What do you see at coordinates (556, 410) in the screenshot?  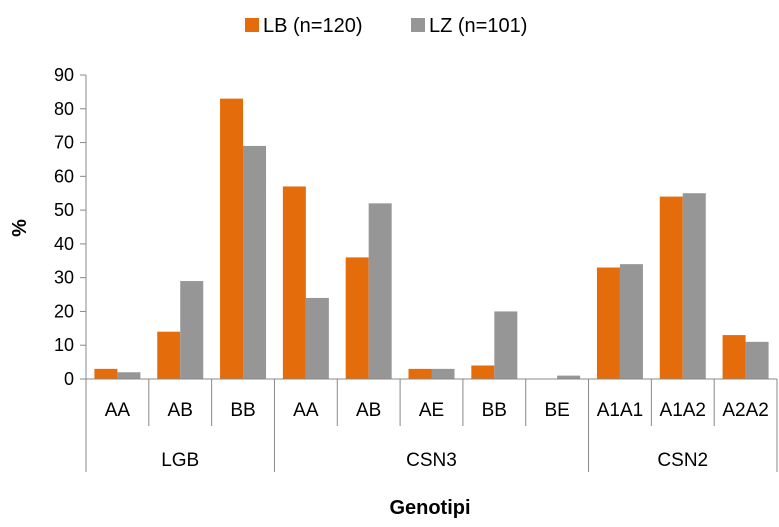 I see `x-category-label: BE` at bounding box center [556, 410].